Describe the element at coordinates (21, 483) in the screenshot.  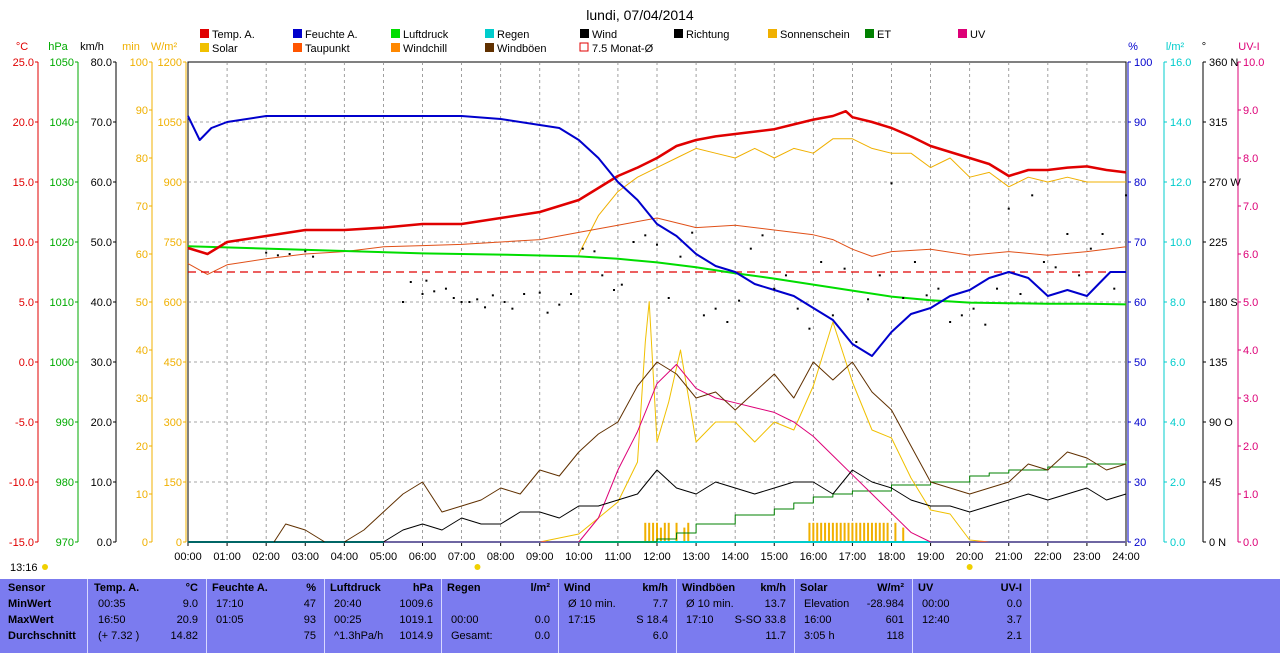
I see `axis-left-tick-label: -10.0` at that location.